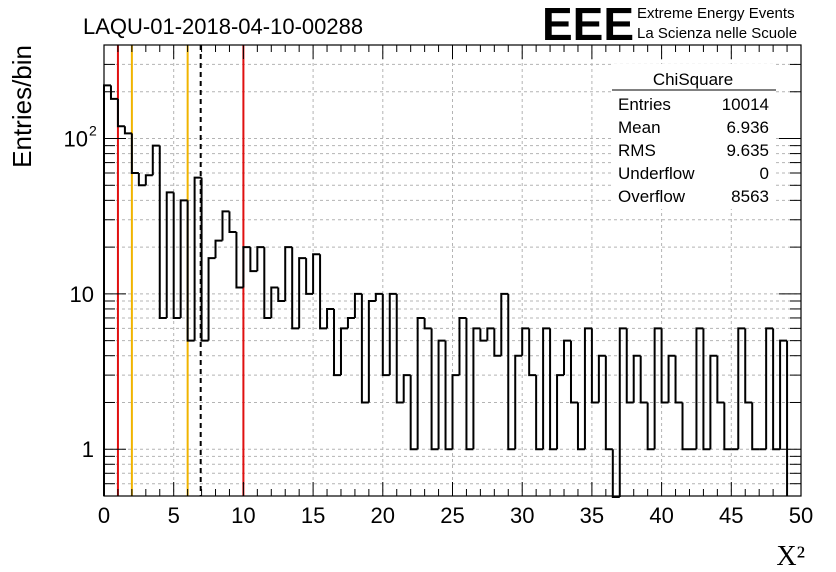 The height and width of the screenshot is (572, 836). What do you see at coordinates (522, 515) in the screenshot?
I see `x-tick-label: 30` at bounding box center [522, 515].